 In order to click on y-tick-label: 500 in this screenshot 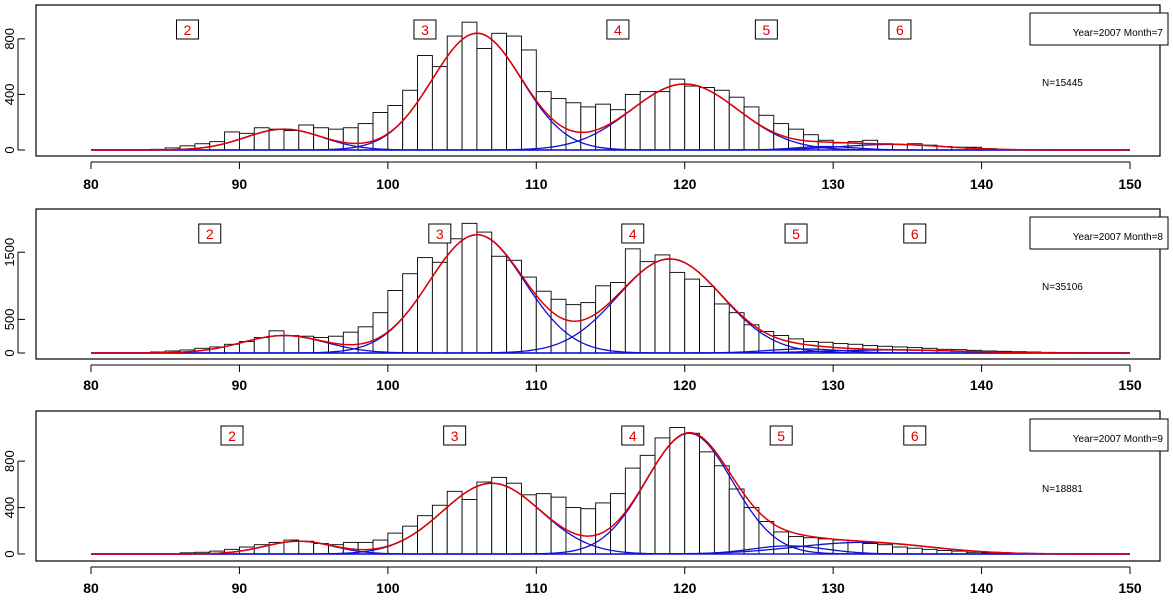, I will do `click(9, 320)`.